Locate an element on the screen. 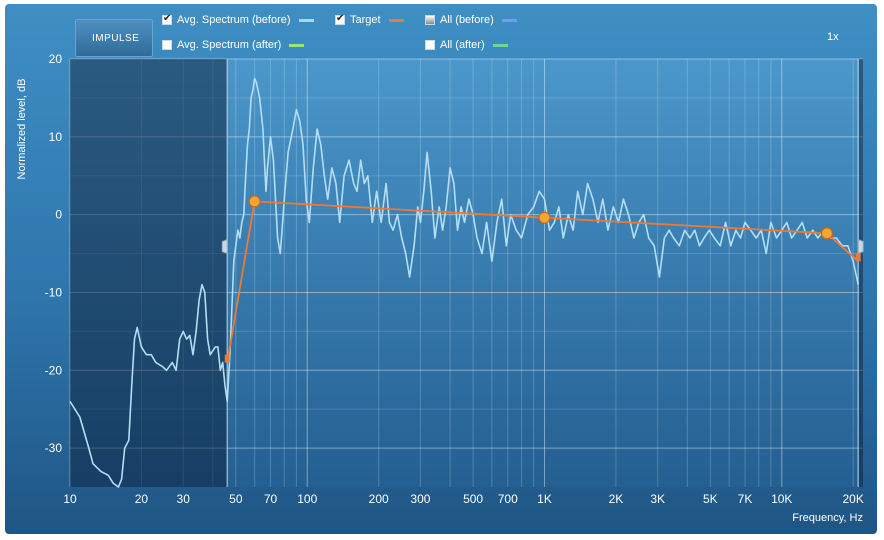  x-axis-label: Frequency, Hz is located at coordinates (827, 518).